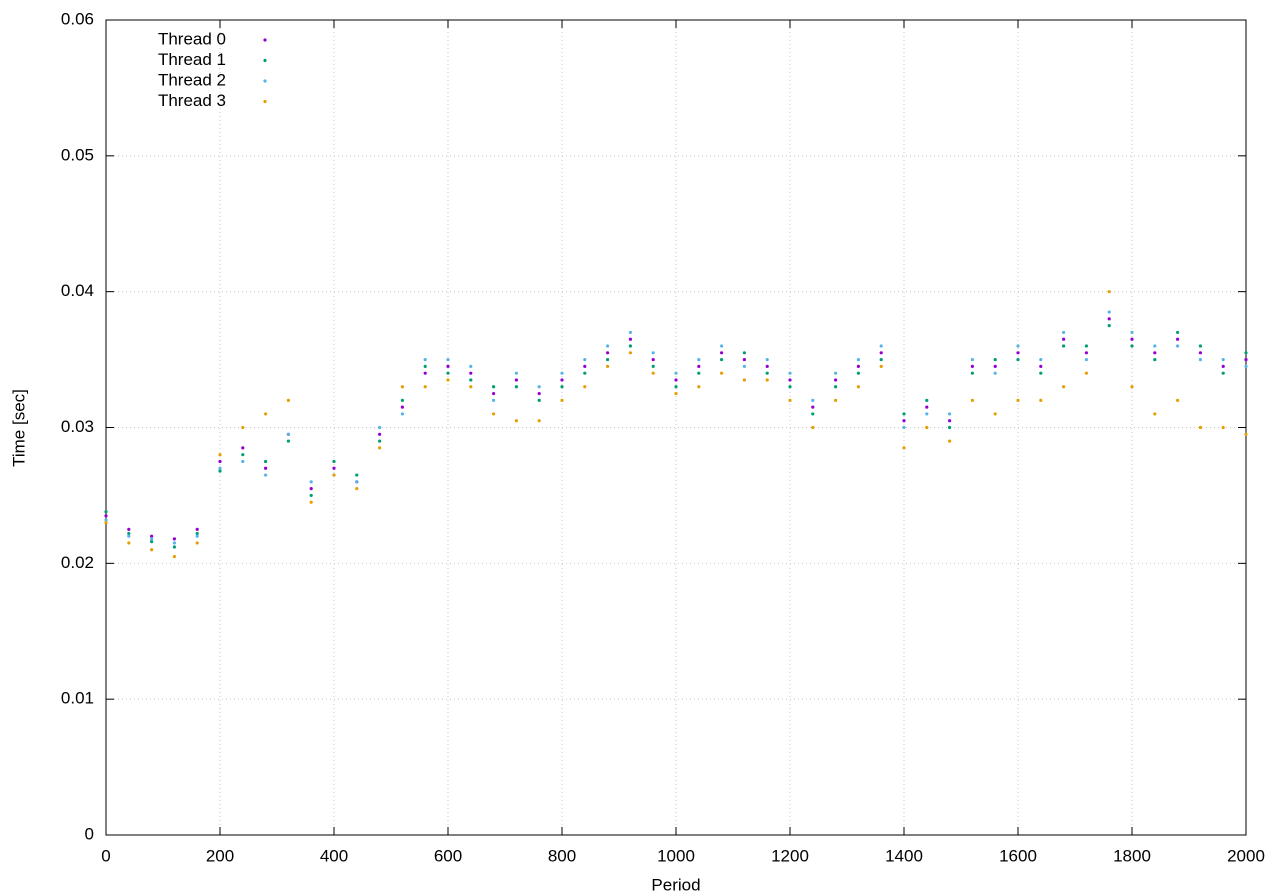 Image resolution: width=1280 pixels, height=896 pixels. Describe the element at coordinates (192, 59) in the screenshot. I see `legend-label: Thread 1` at that location.